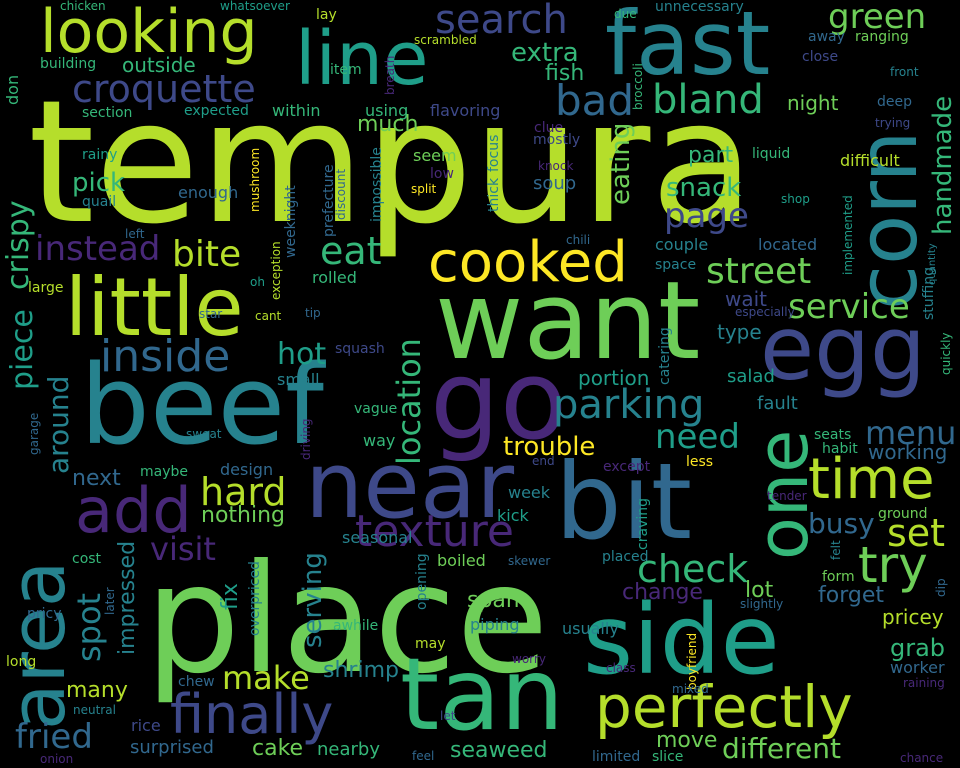 Image resolution: width=960 pixels, height=768 pixels. I want to click on word-kick: kick, so click(513, 515).